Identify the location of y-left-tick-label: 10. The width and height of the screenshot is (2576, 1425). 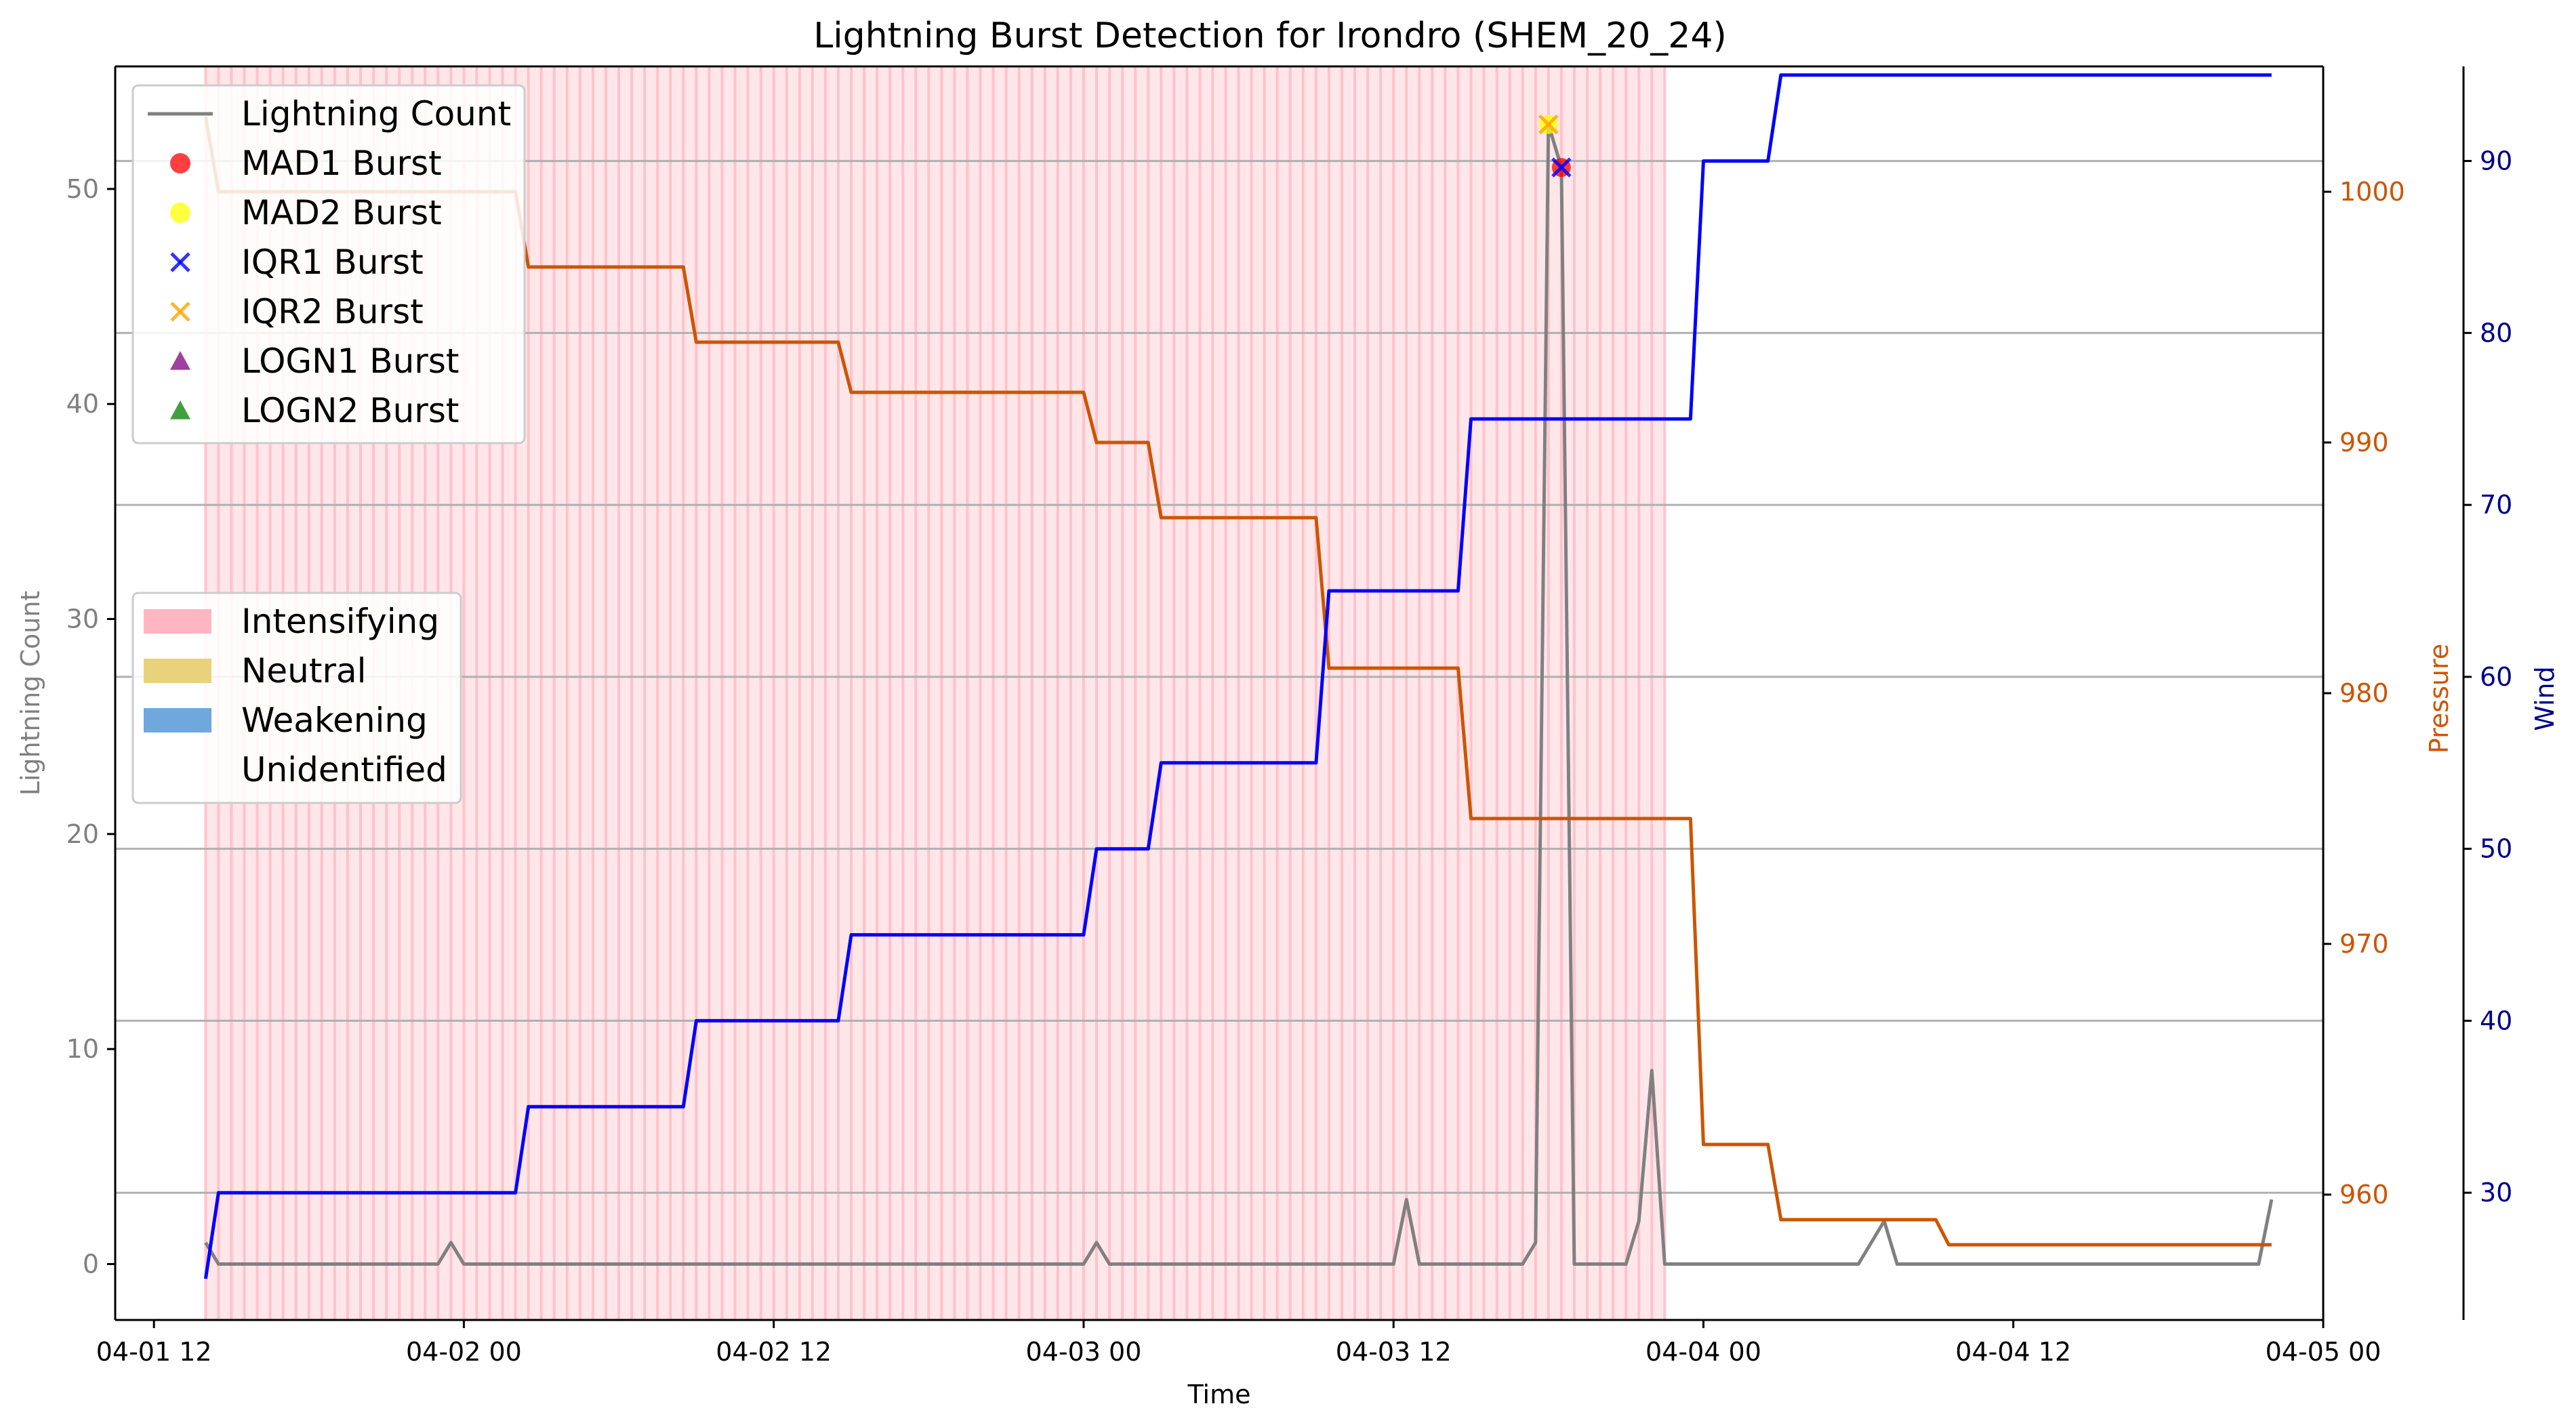
(83, 1049).